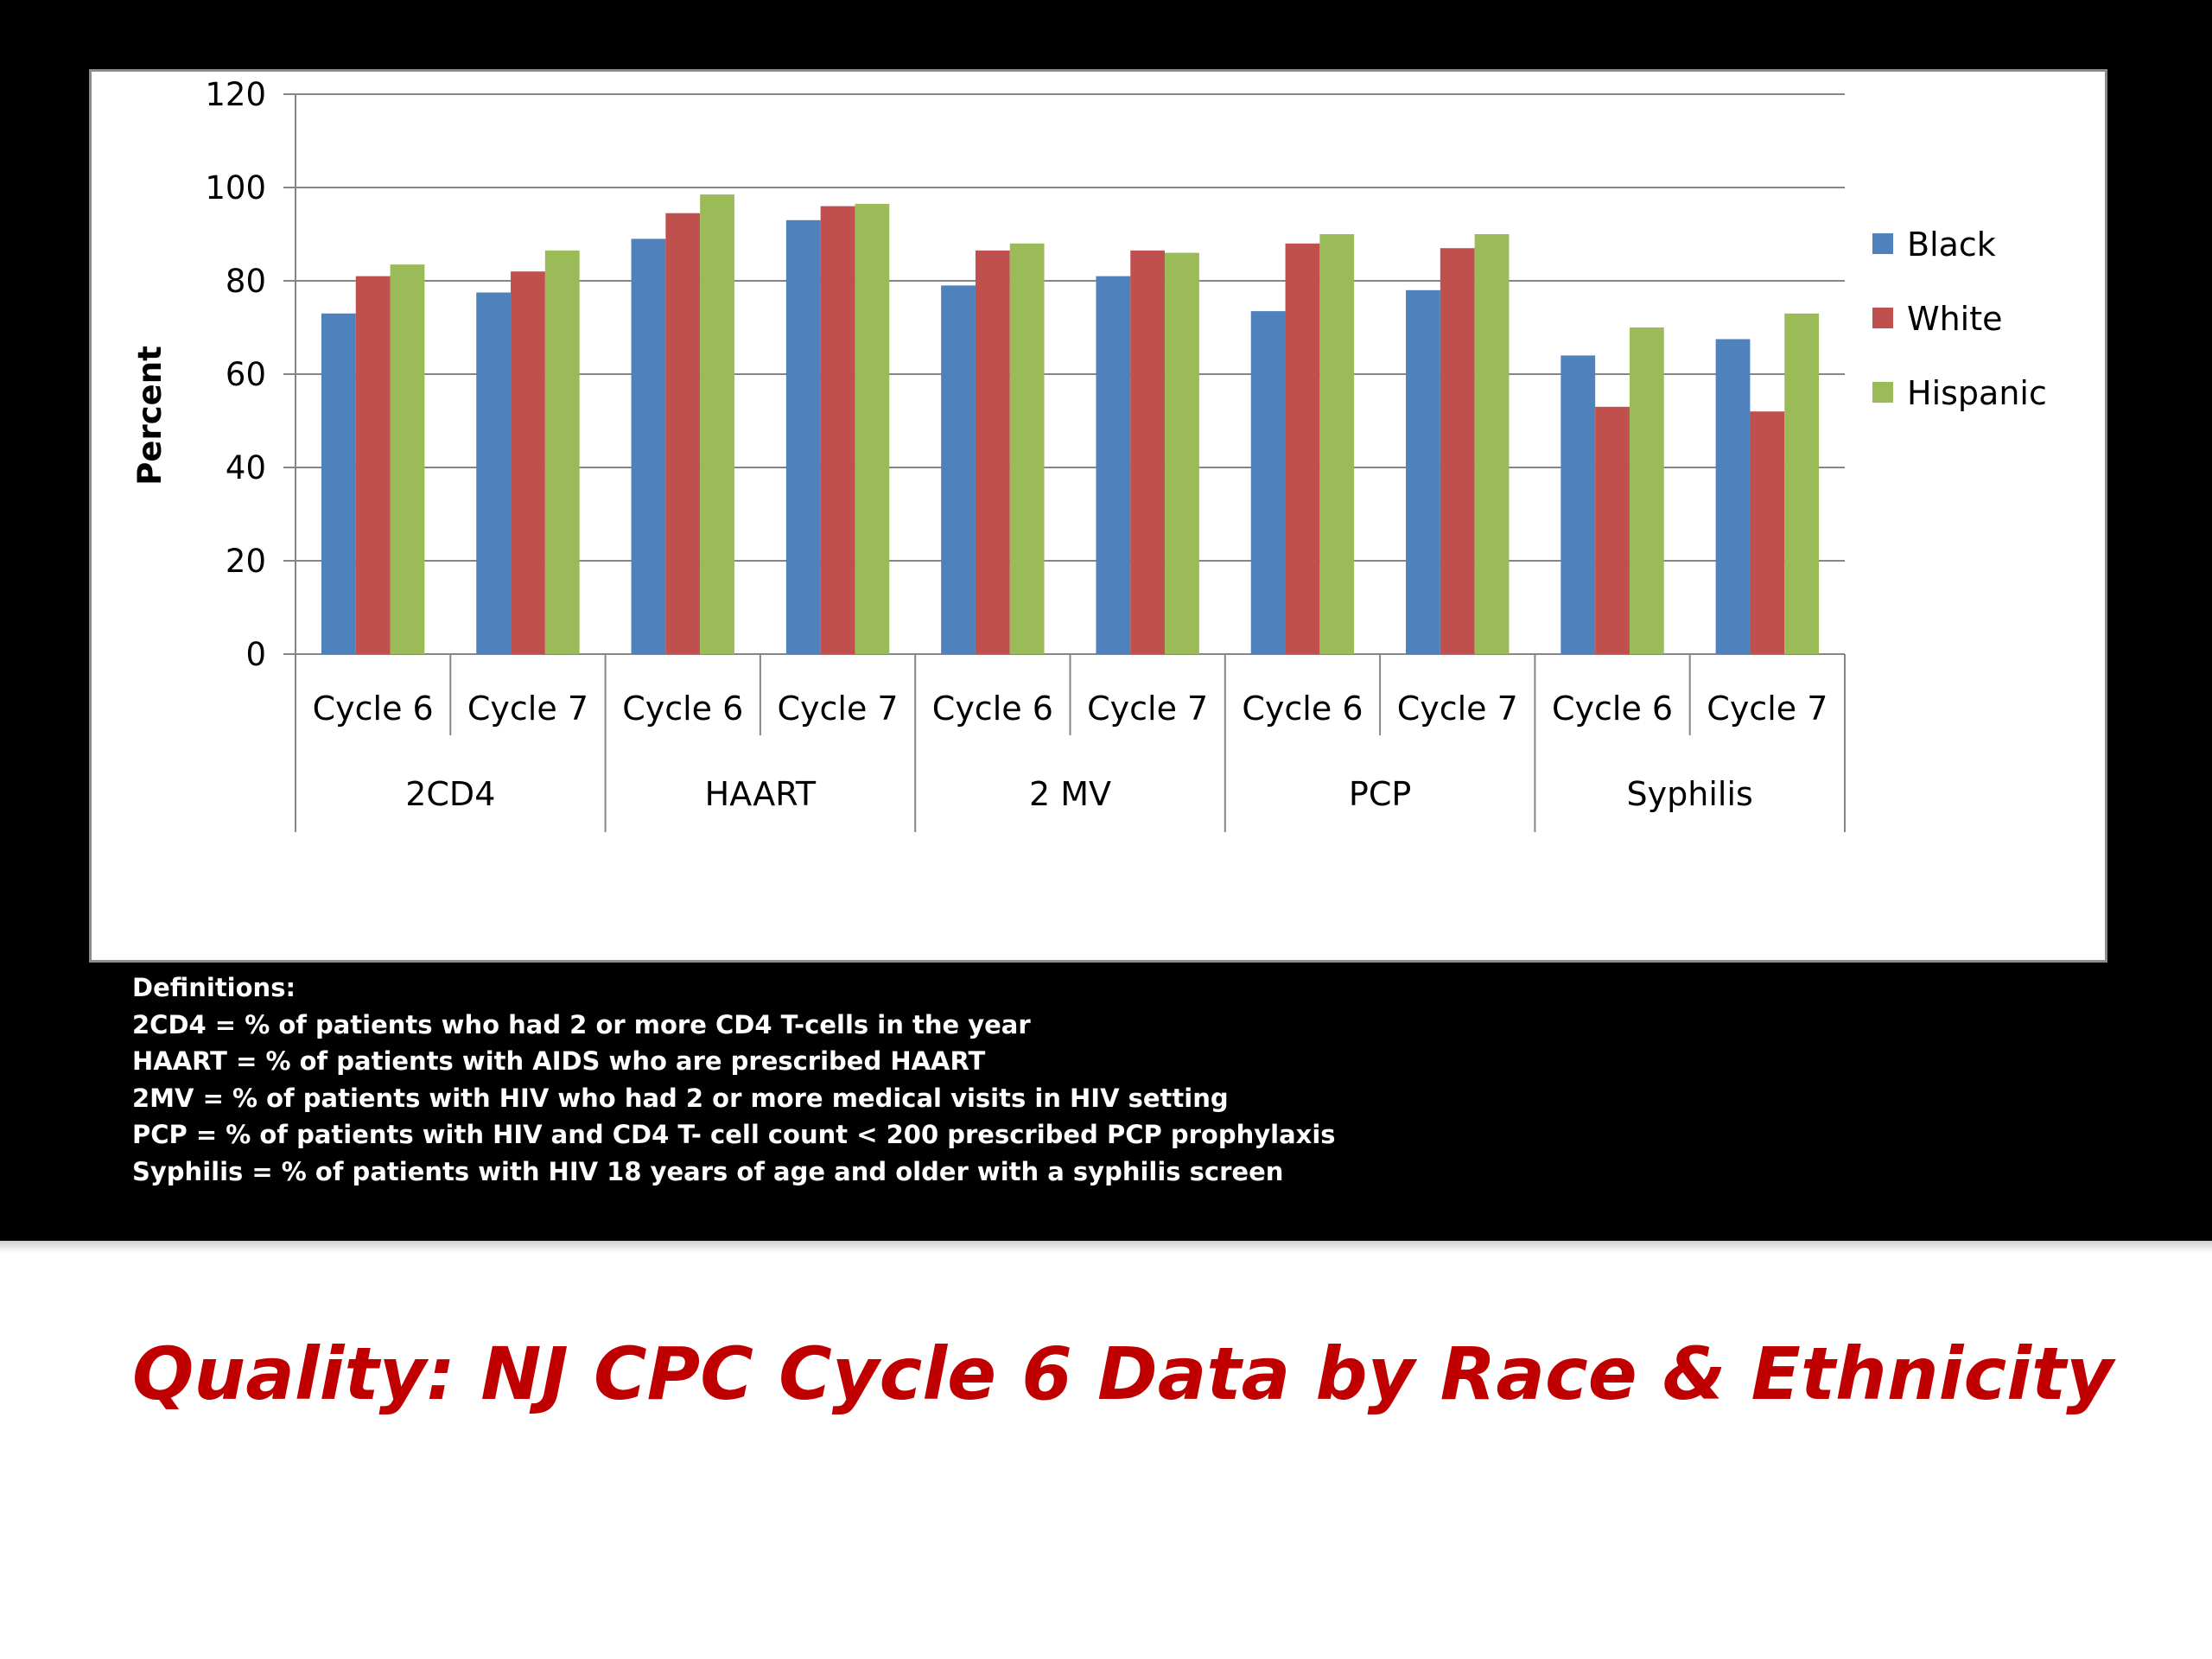 This screenshot has height=1659, width=2212. Describe the element at coordinates (246, 281) in the screenshot. I see `y-tick-label: 80` at that location.